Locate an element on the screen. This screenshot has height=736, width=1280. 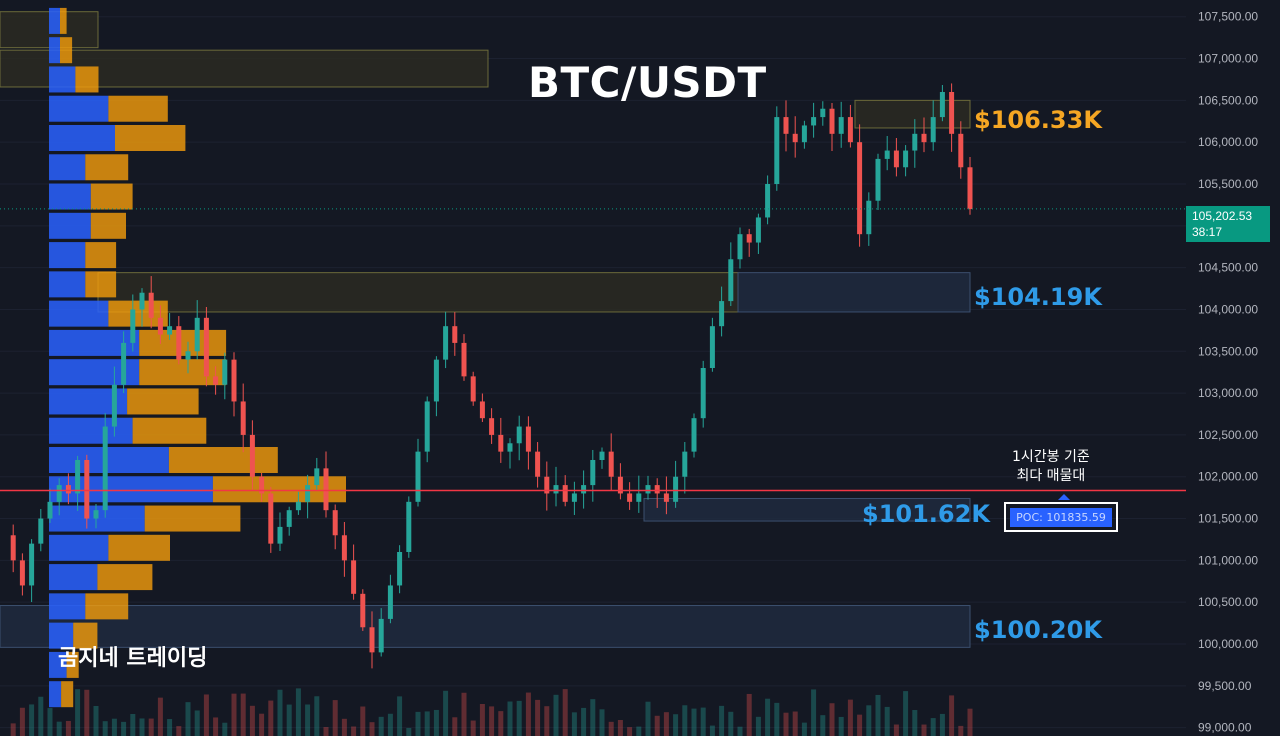
y-tick-label: 104,000.00 is located at coordinates (1228, 309).